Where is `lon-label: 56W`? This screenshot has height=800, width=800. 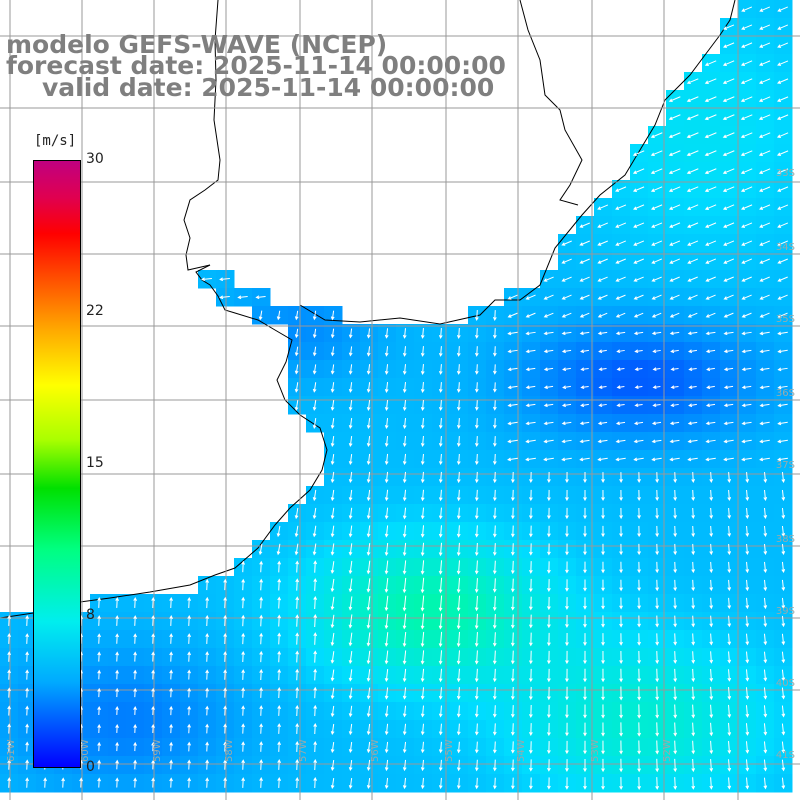 lon-label: 56W is located at coordinates (375, 750).